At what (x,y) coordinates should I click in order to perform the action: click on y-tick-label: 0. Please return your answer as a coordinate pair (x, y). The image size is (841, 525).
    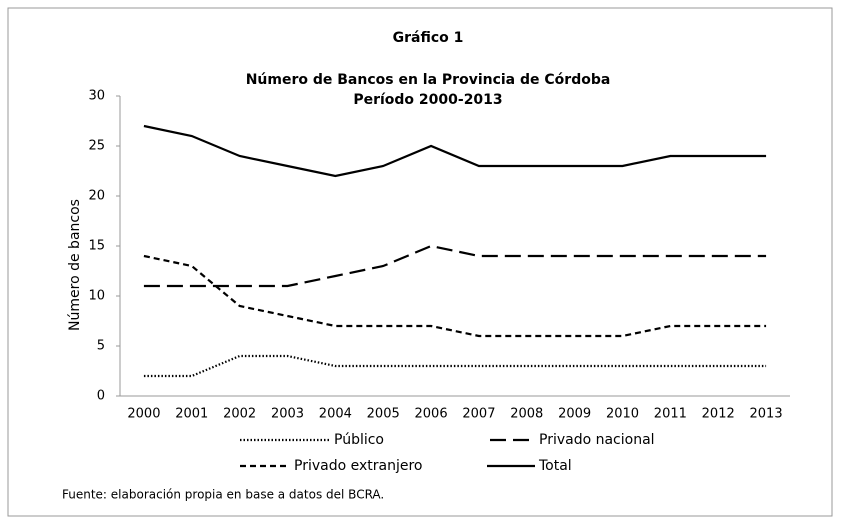
    Looking at the image, I should click on (101, 396).